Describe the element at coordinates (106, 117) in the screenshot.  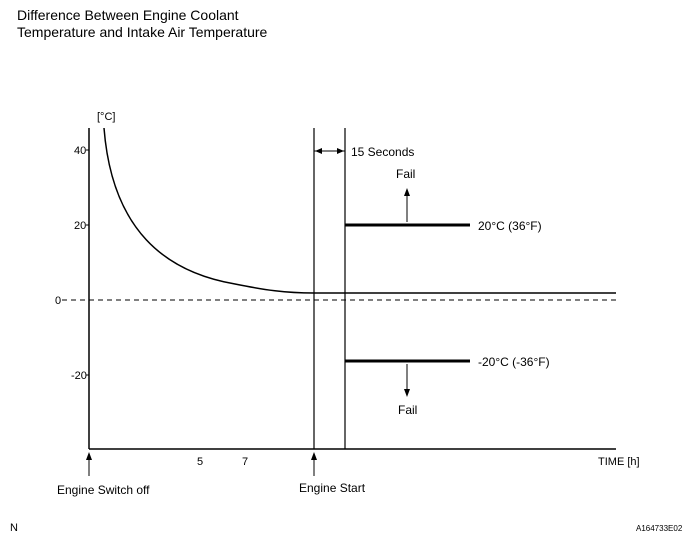
I see `y-axis-unit: [°C]` at that location.